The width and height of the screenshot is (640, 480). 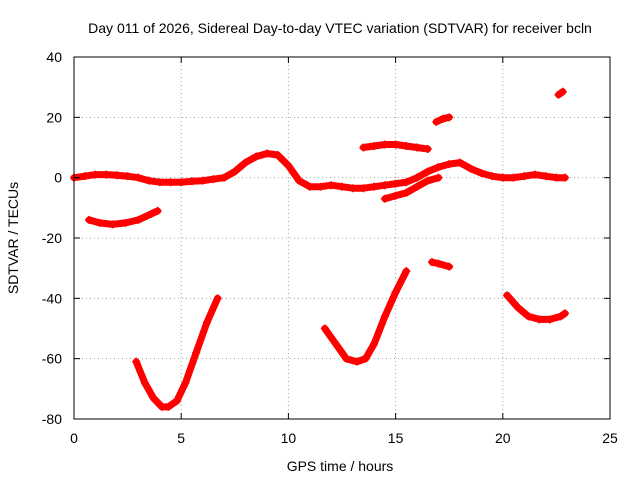 What do you see at coordinates (54, 117) in the screenshot?
I see `y-tick-label: 20` at bounding box center [54, 117].